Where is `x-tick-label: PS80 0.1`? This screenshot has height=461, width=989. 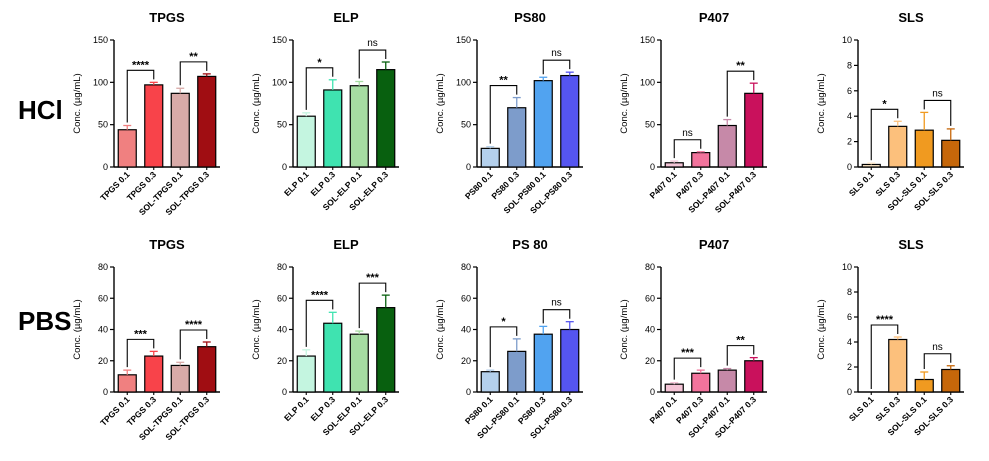 x-tick-label: PS80 0.1 is located at coordinates (479, 185).